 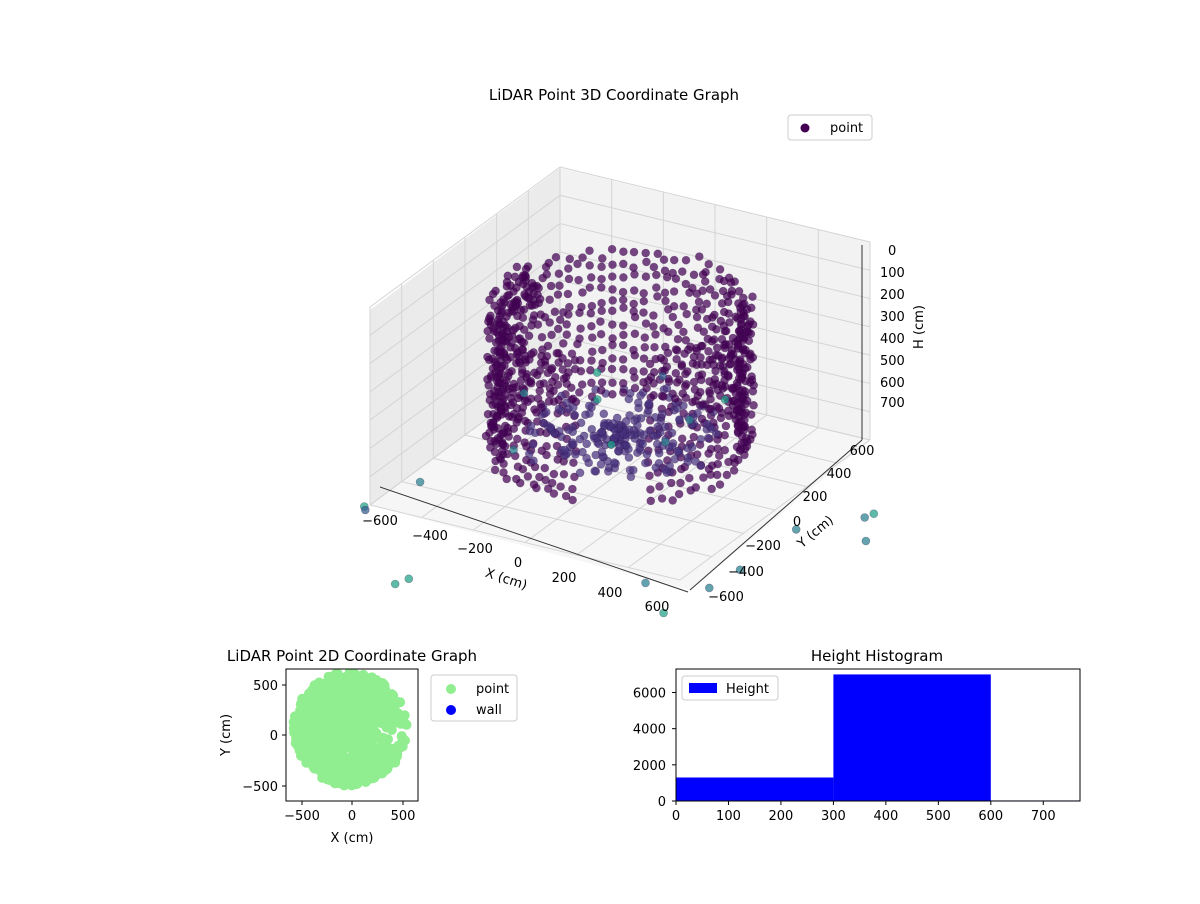 What do you see at coordinates (892, 403) in the screenshot?
I see `z-tick-label: 700` at bounding box center [892, 403].